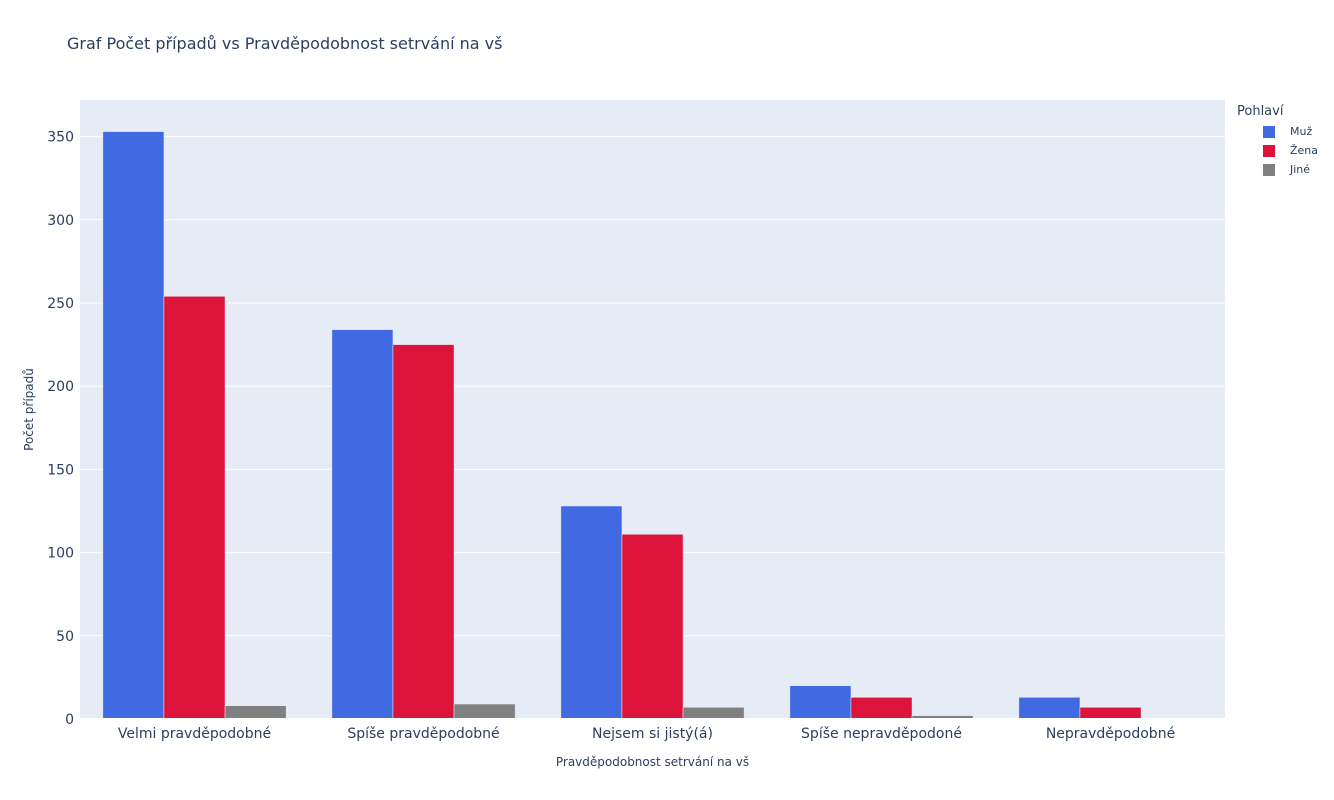  Describe the element at coordinates (652, 734) in the screenshot. I see `x-tick-label: Nejsem si jistý(á)` at that location.